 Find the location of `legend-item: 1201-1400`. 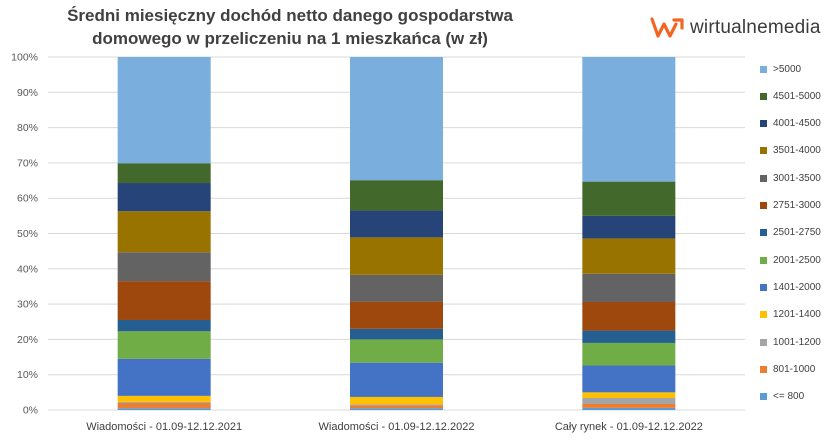

legend-item: 1201-1400 is located at coordinates (790, 315).